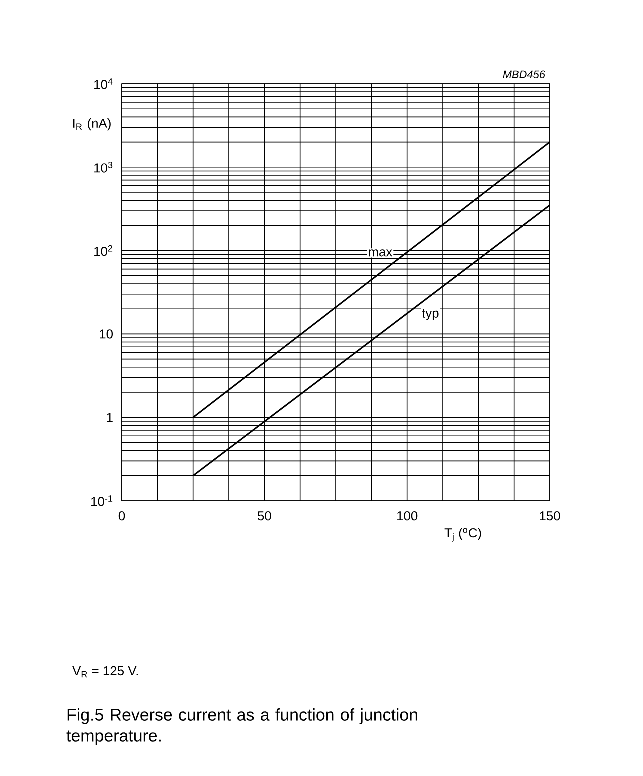 The image size is (643, 776). I want to click on y-tick-label: 10$^{4}$, so click(103, 84).